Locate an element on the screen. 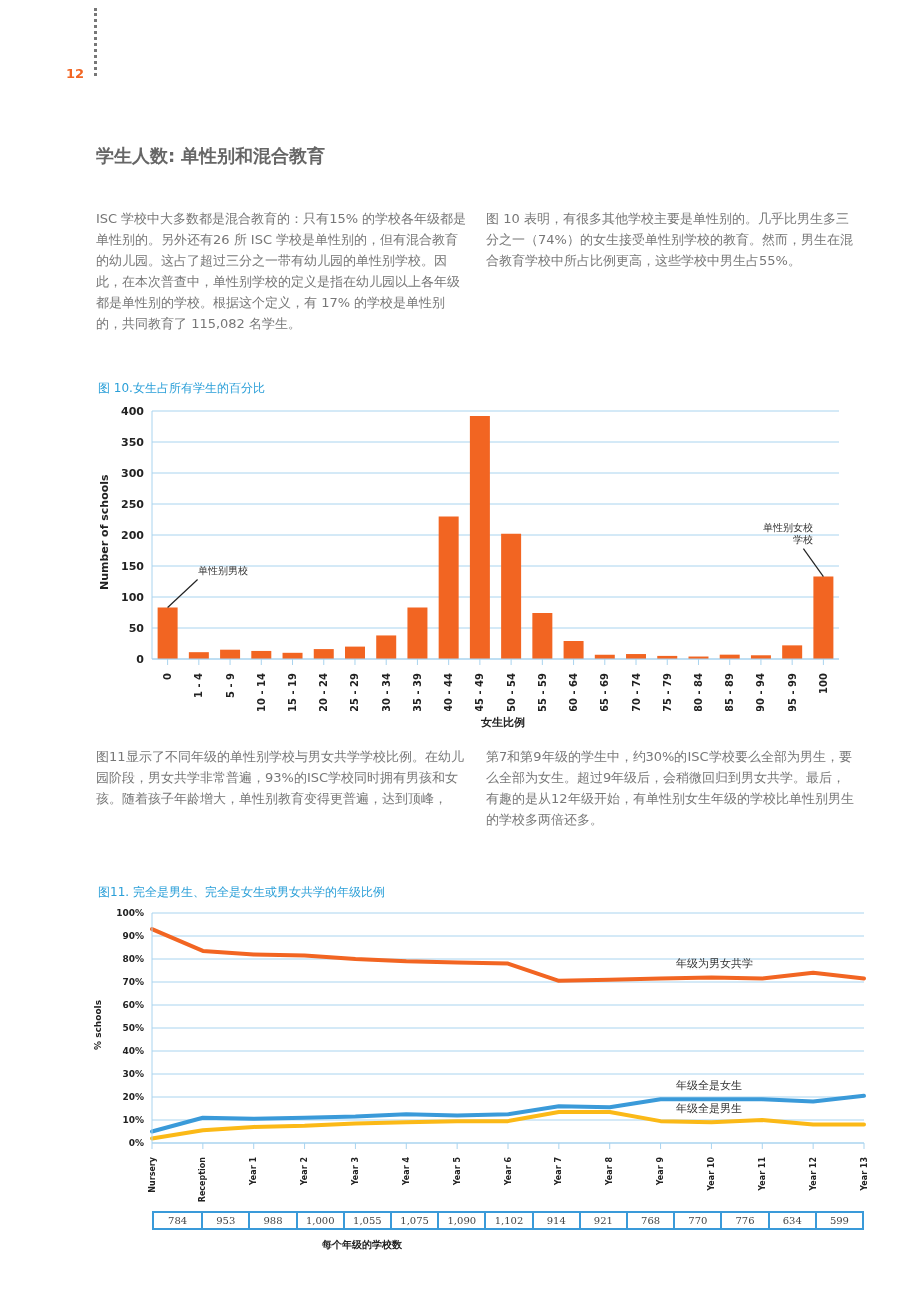 This screenshot has height=1302, width=920. y-tick-label: 50% is located at coordinates (133, 1028).